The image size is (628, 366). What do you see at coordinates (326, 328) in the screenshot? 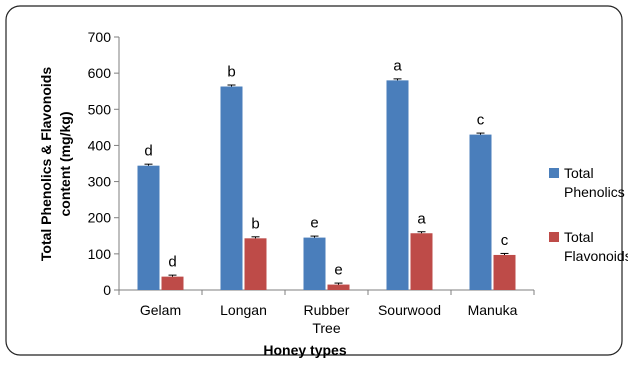
I see `x-tick-label: Tree` at bounding box center [326, 328].